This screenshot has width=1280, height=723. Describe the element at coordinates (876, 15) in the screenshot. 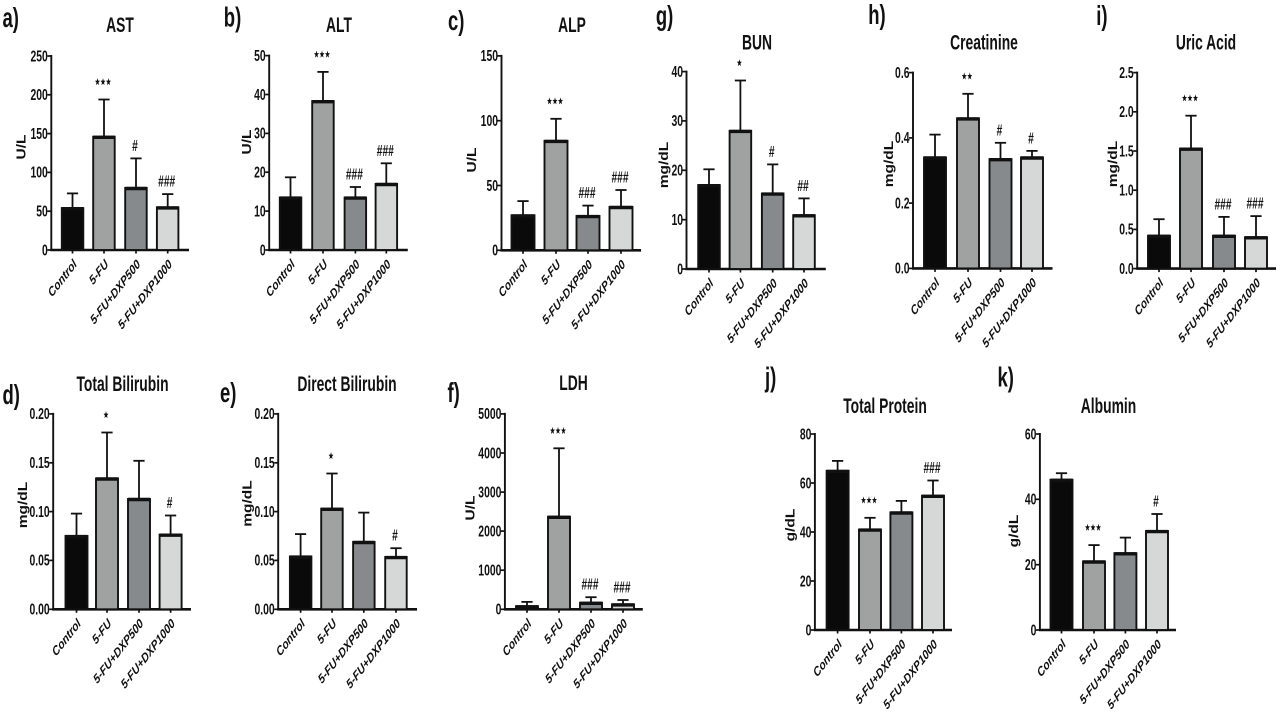

I see `svg-text: h)` at that location.